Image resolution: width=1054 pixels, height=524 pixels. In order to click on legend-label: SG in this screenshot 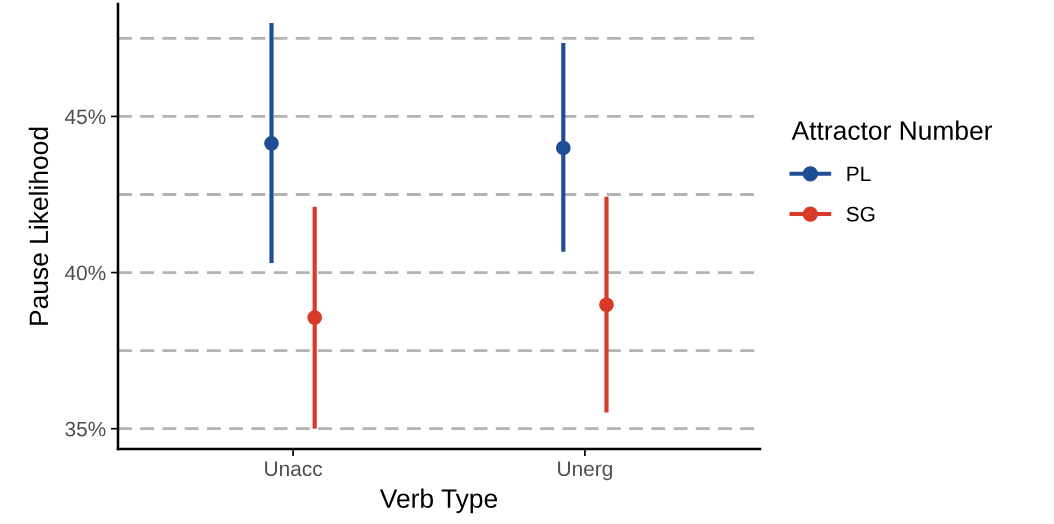, I will do `click(860, 214)`.